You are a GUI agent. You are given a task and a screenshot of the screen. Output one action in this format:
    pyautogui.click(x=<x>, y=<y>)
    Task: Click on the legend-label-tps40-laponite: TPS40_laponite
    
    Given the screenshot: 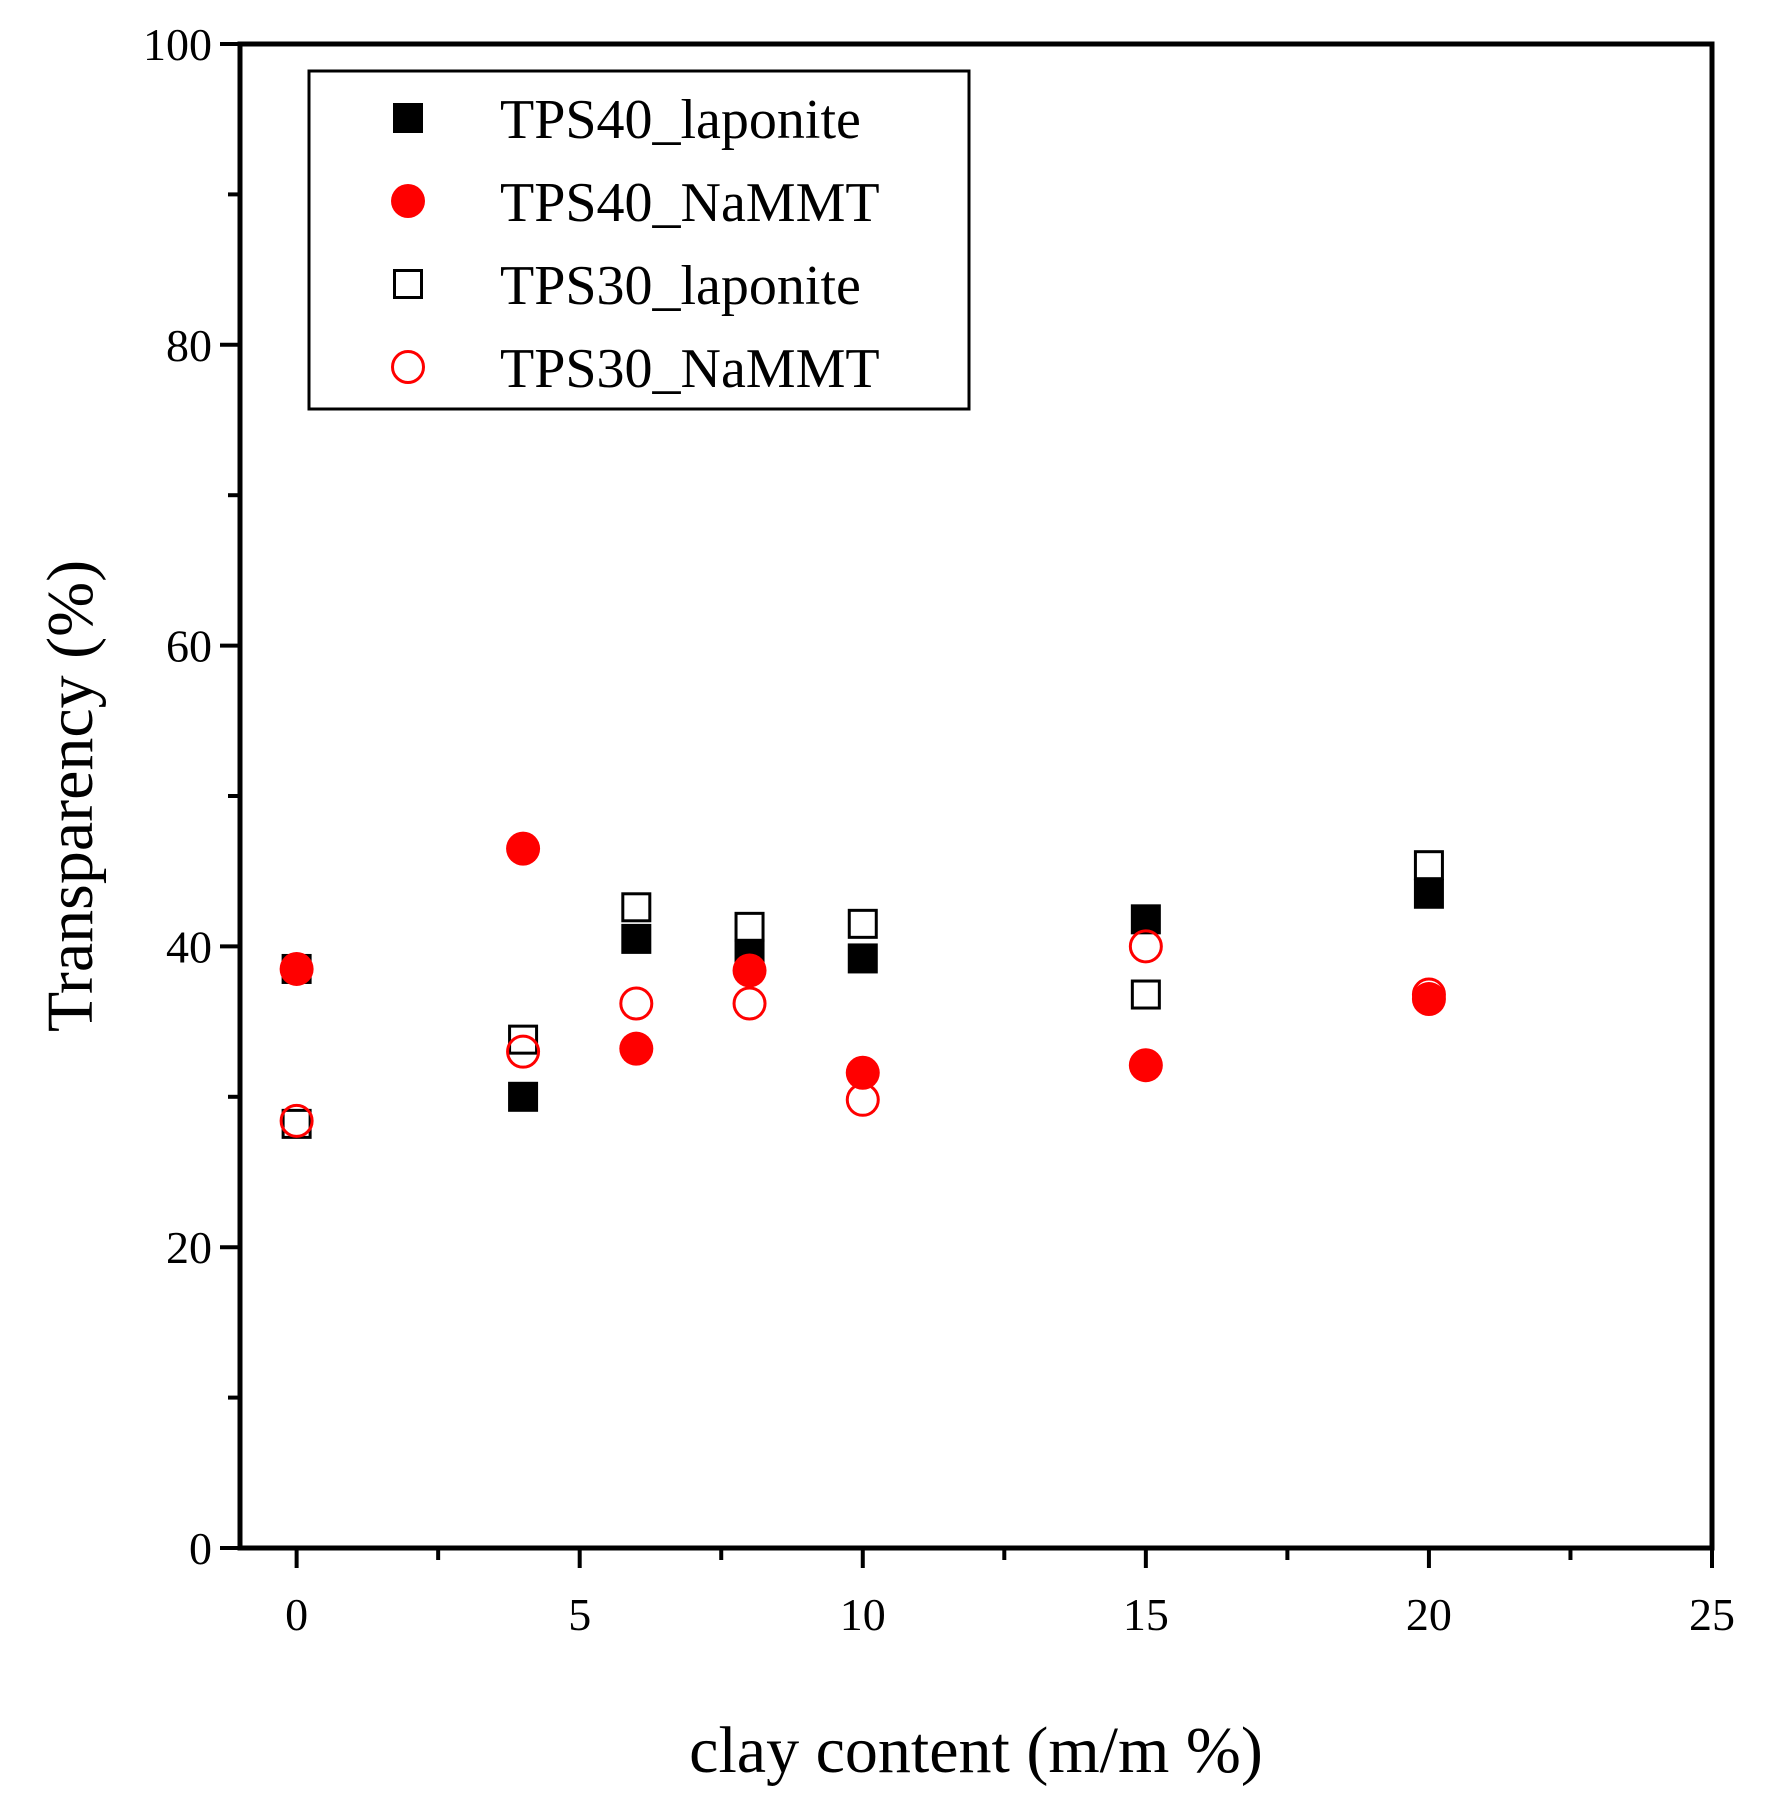 What is the action you would take?
    pyautogui.click(x=680, y=120)
    